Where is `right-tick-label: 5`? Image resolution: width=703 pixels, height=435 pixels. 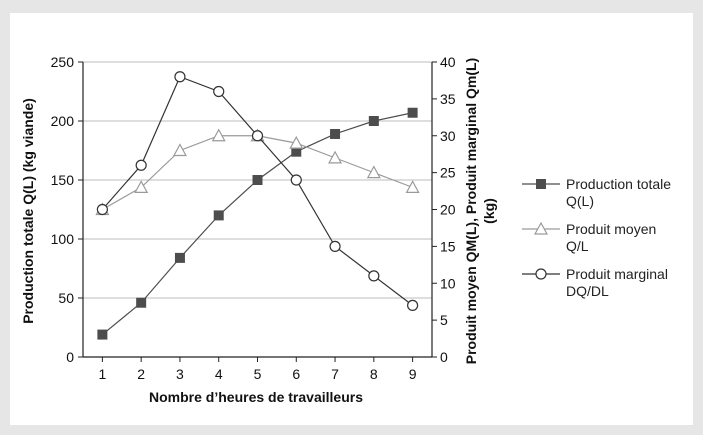
right-tick-label: 5 is located at coordinates (444, 320).